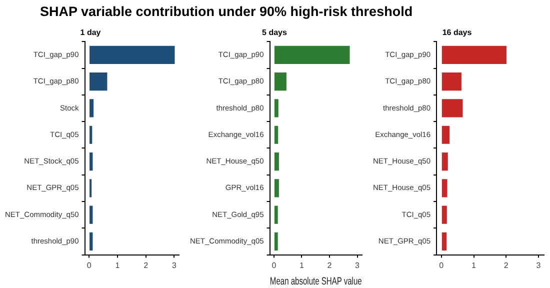  I want to click on x-axis-title: Mean absolute SHAP value, so click(316, 281).